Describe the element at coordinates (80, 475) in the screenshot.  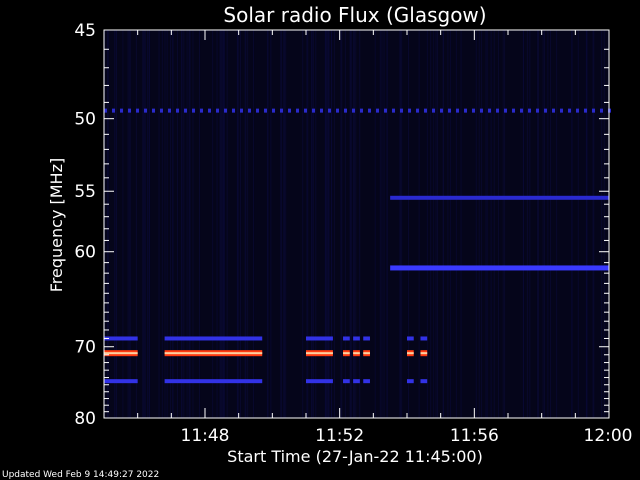
I see `updated-footer: Updated Wed Feb 9 14:49:27 2022` at that location.